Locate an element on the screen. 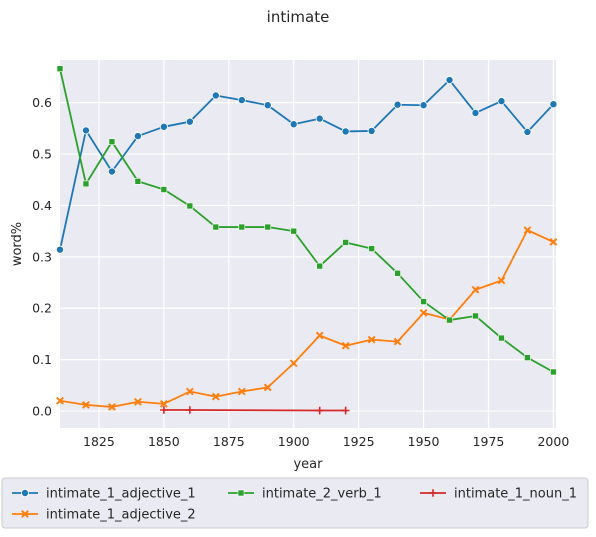 This screenshot has height=537, width=596. x-tick-label: 2000 is located at coordinates (553, 441).